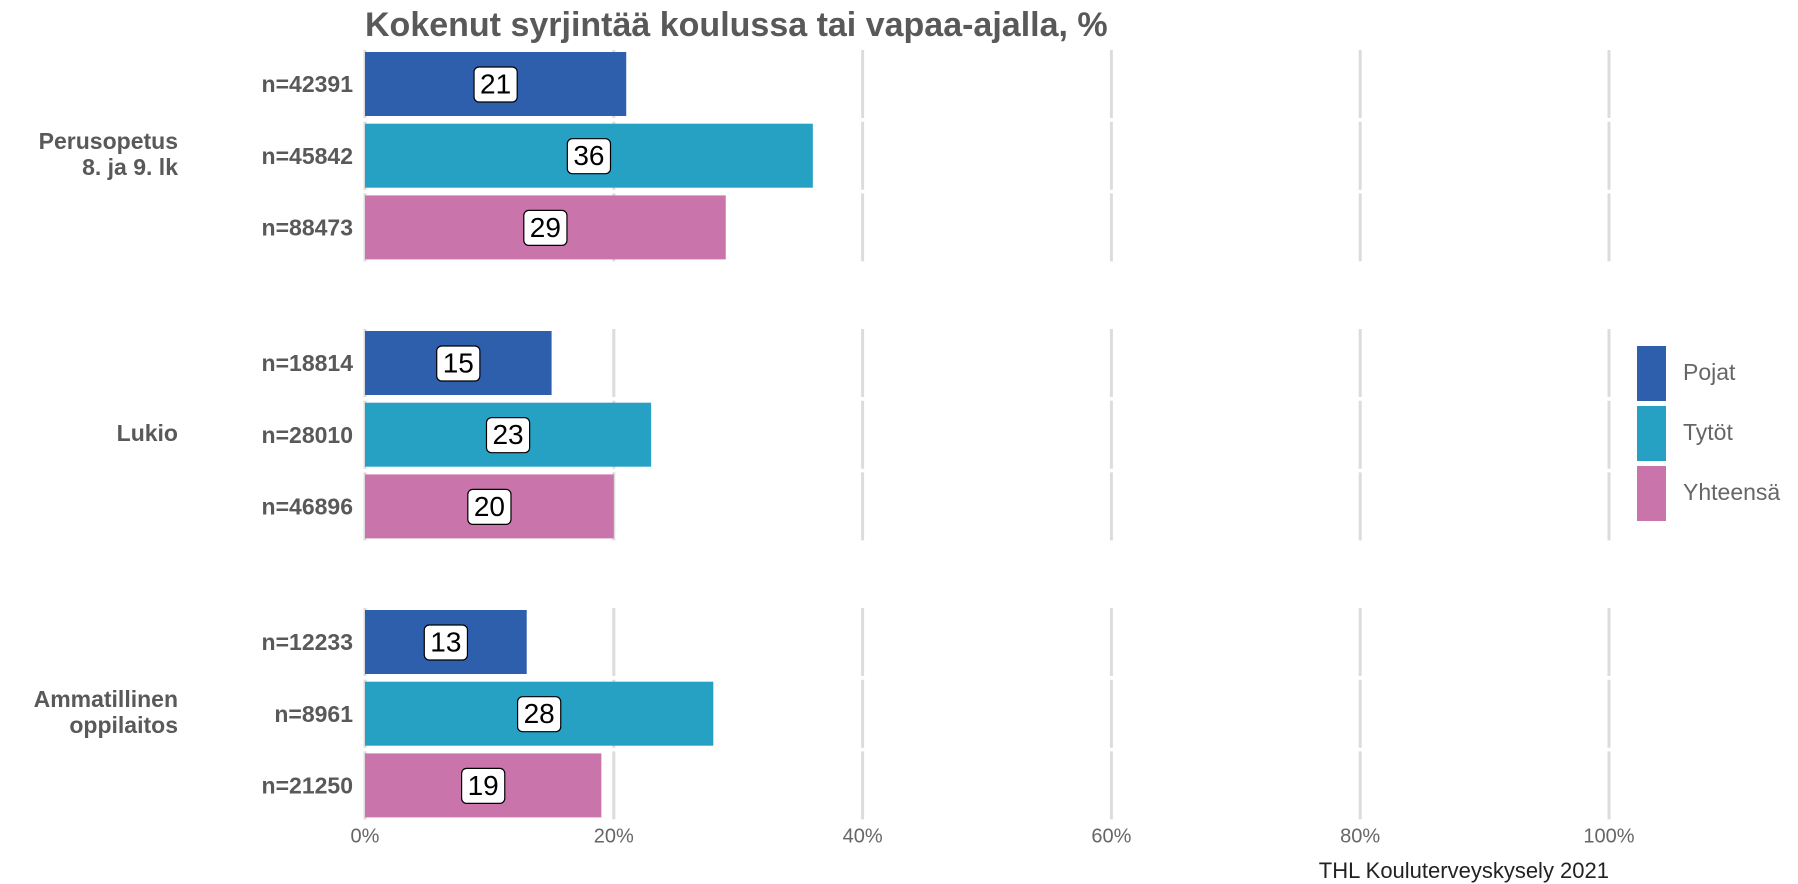  What do you see at coordinates (123, 725) in the screenshot?
I see `group-label: oppilaitos` at bounding box center [123, 725].